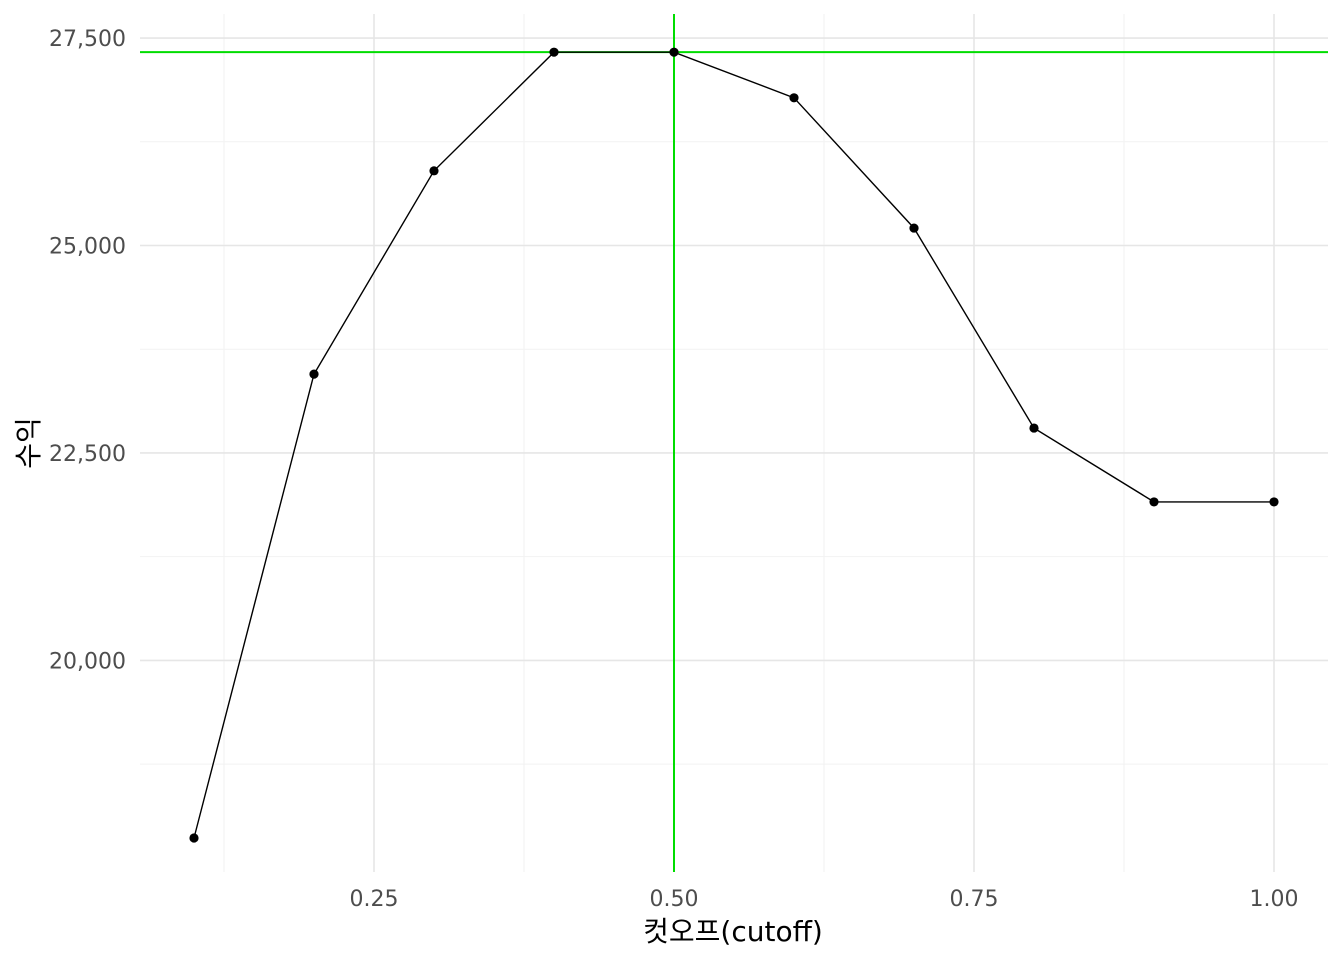 The image size is (1344, 960). I want to click on y-tick-label: 20,000, so click(87, 661).